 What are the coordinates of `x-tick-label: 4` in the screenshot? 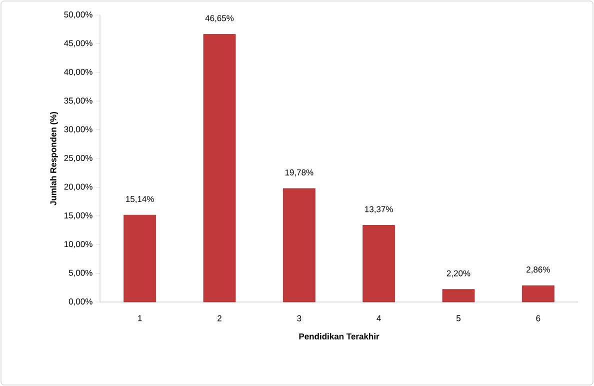 It's located at (378, 318).